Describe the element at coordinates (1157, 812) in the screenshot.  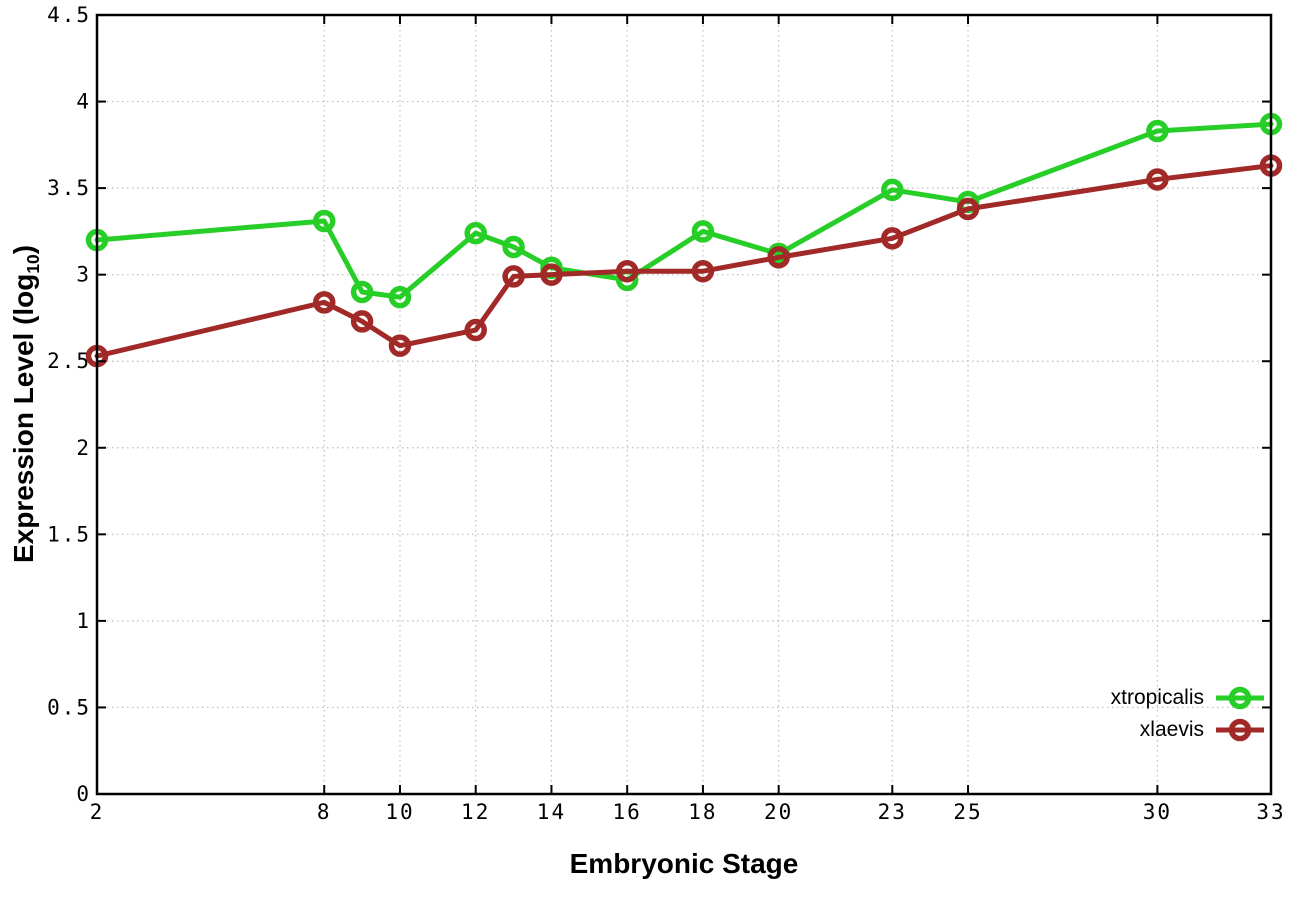
I see `x-tick-label: 30` at that location.